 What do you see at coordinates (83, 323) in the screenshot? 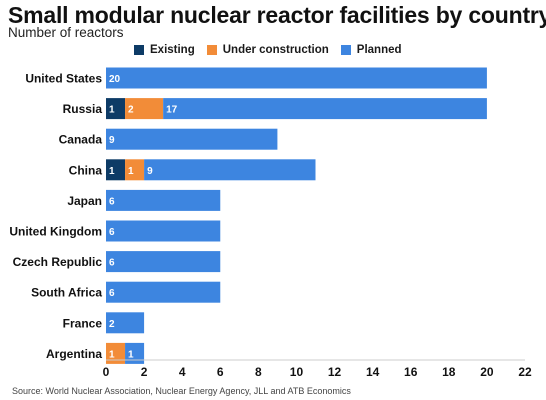
I see `category-label: France` at bounding box center [83, 323].